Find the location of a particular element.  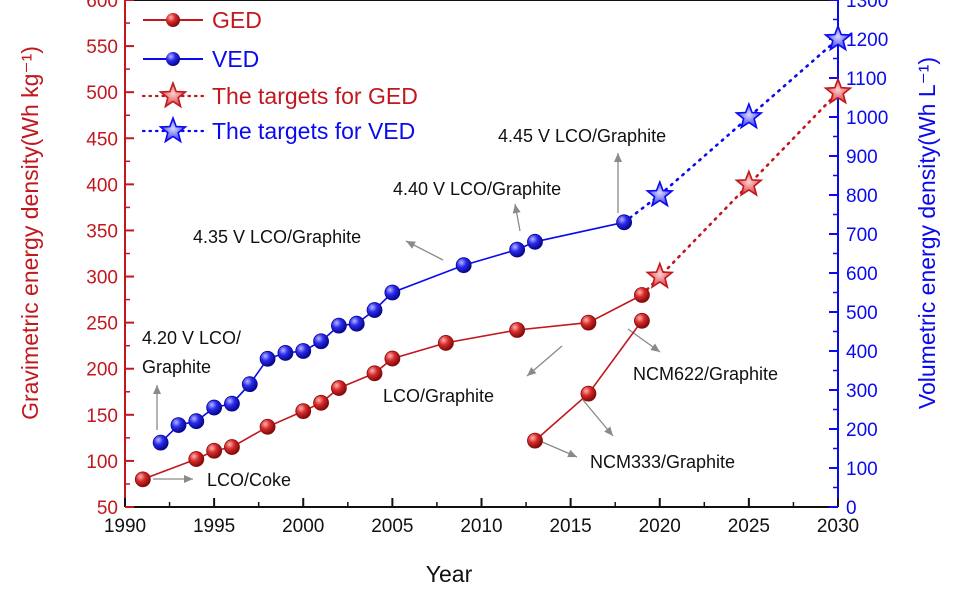

y-right-tick-label: 1100 is located at coordinates (866, 79).